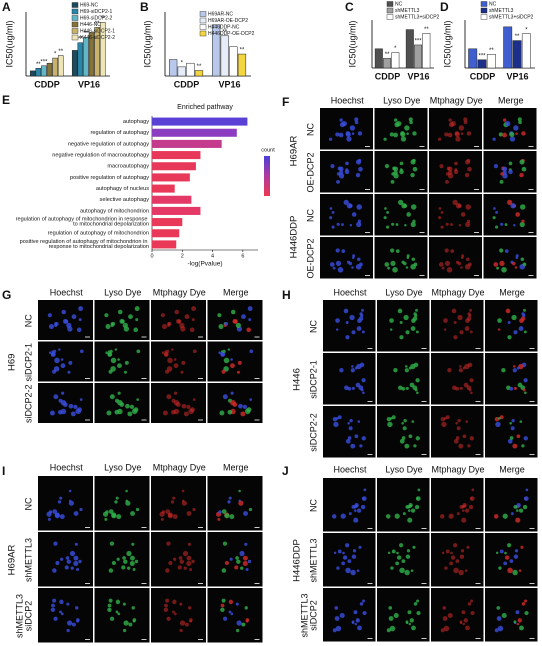  I want to click on category-label: CDDP, so click(388, 76).